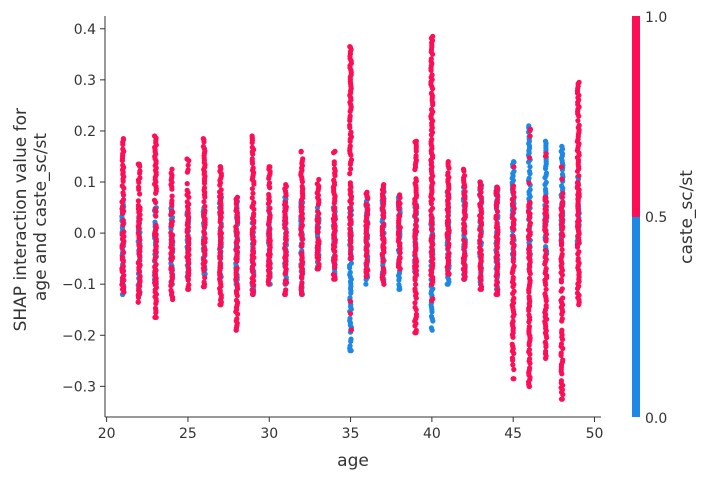  Describe the element at coordinates (656, 18) in the screenshot. I see `colorbar-tick-high: 1.0` at that location.